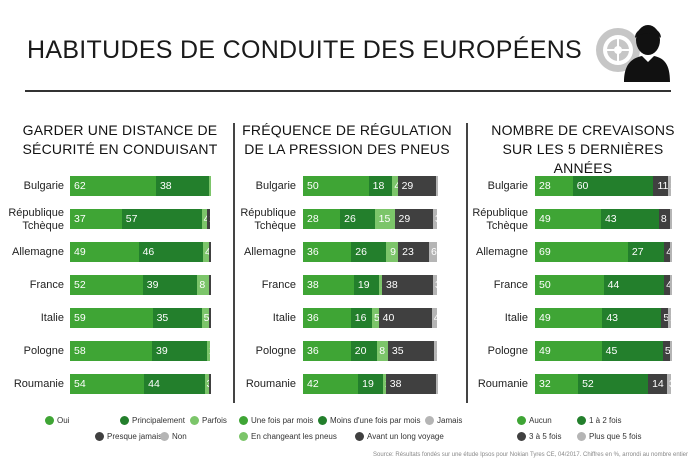 This screenshot has width=700, height=464. What do you see at coordinates (282, 420) in the screenshot?
I see `legend-label: Une fois par mois` at bounding box center [282, 420].